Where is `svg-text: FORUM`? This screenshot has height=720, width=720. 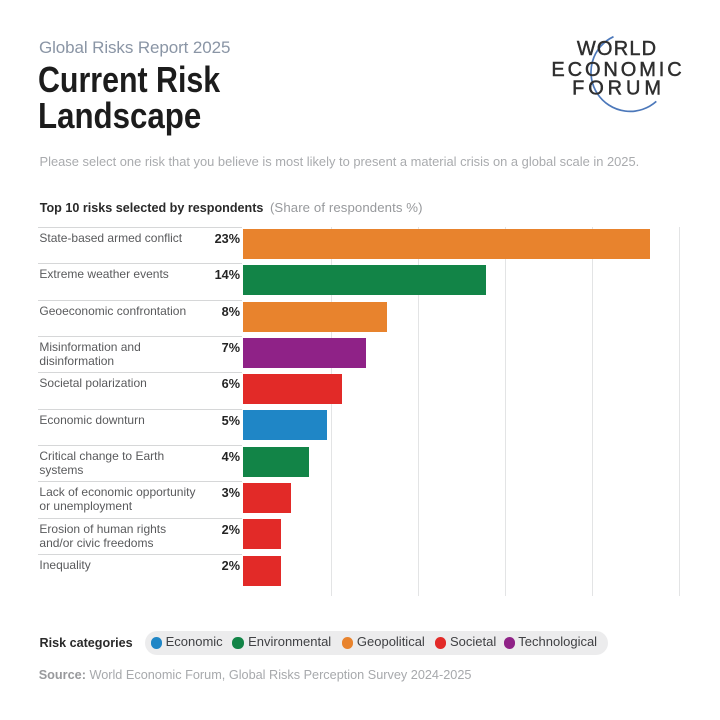
svg-text: FORUM is located at coordinates (618, 89).